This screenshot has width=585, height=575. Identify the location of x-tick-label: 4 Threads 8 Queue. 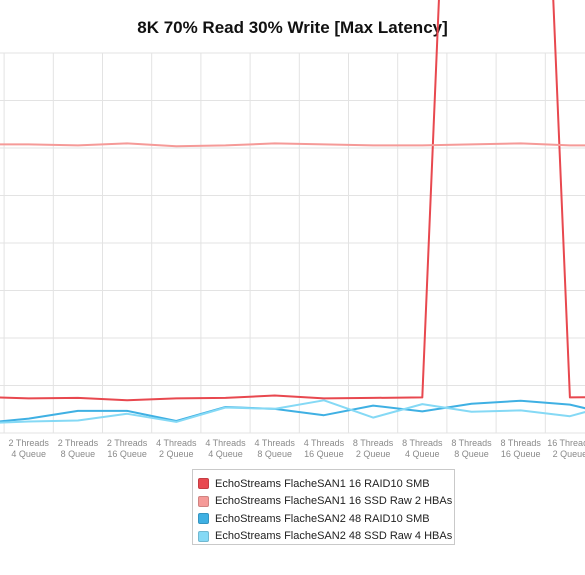
(275, 448).